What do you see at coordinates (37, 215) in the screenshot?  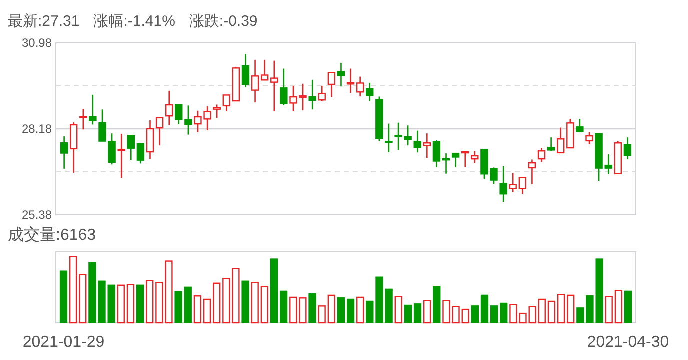 I see `y-tick-label: 25.38` at bounding box center [37, 215].